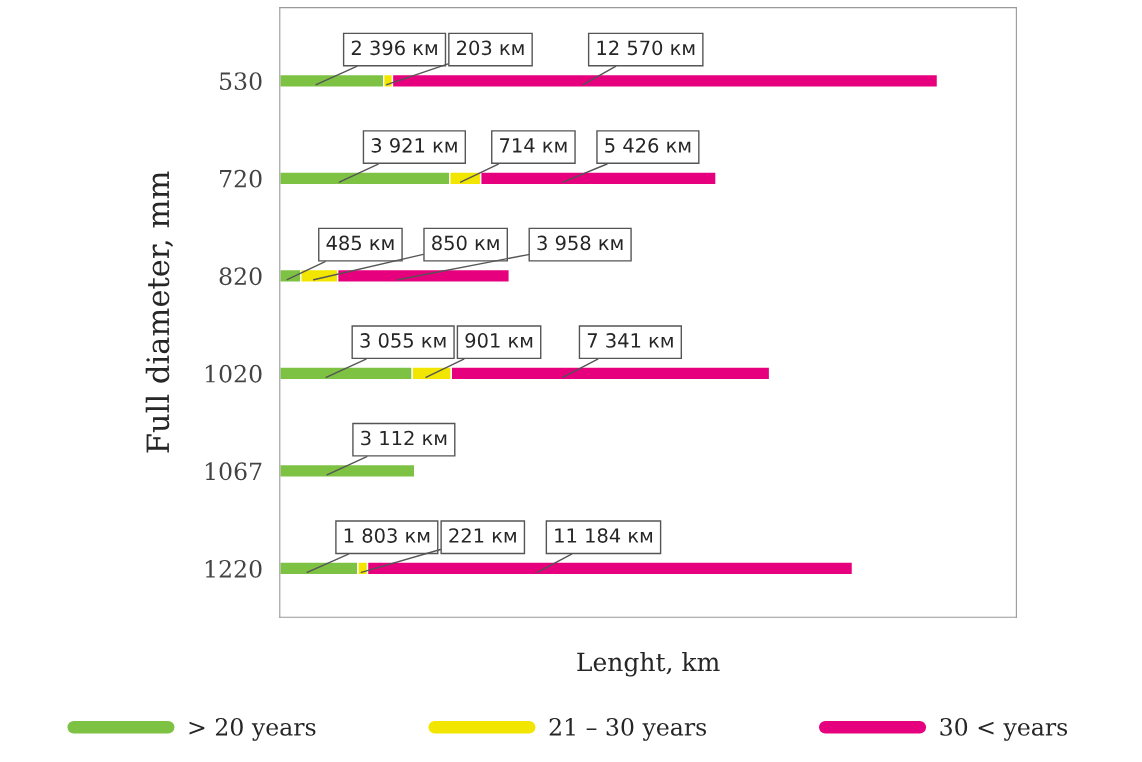 The height and width of the screenshot is (762, 1142). I want to click on legend-label: 30 < years, so click(1004, 729).